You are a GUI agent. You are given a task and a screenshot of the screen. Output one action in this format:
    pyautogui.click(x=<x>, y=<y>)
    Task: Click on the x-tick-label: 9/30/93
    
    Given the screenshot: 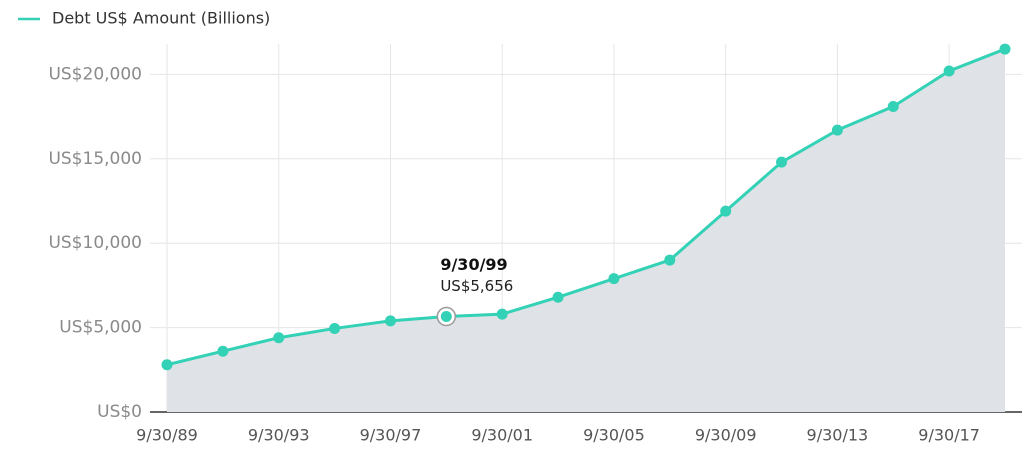 What is the action you would take?
    pyautogui.click(x=279, y=435)
    